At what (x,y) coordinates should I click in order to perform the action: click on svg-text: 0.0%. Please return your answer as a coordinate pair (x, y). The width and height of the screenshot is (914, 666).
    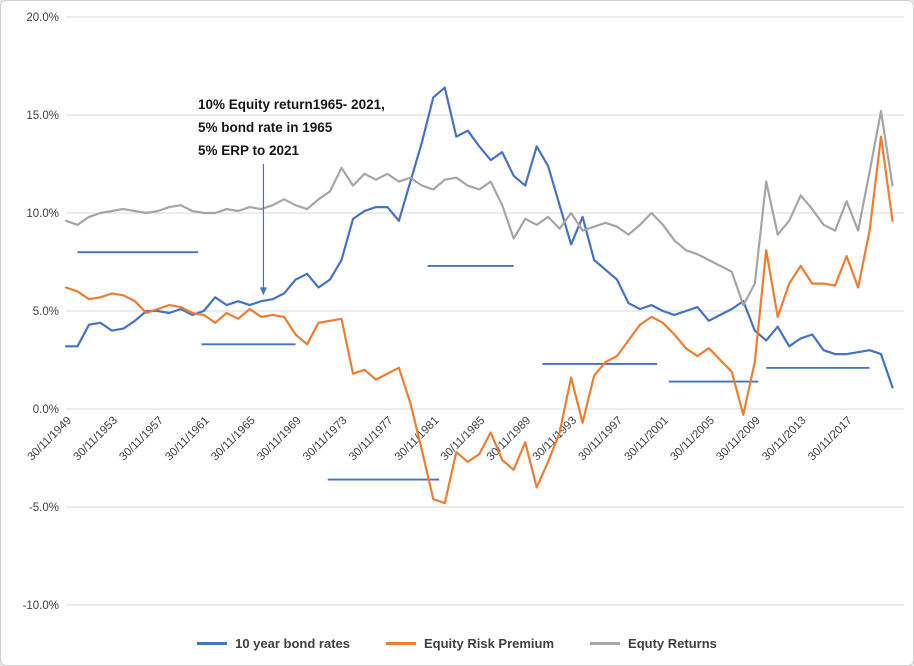
    Looking at the image, I should click on (46, 410).